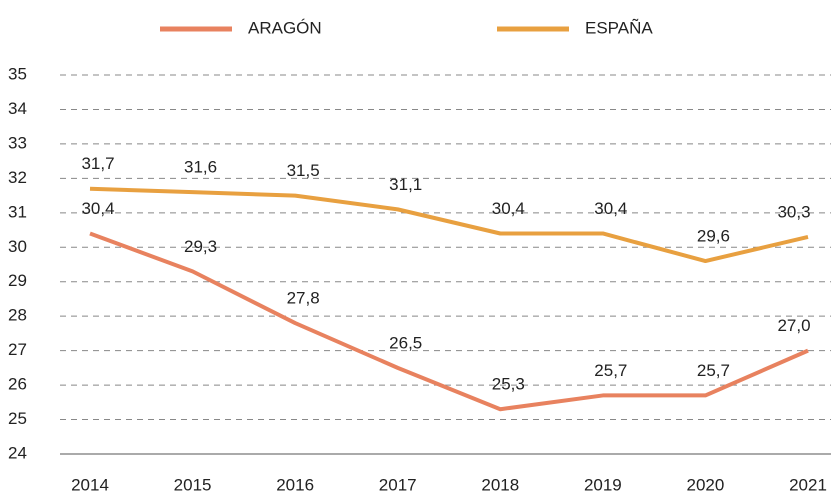 The height and width of the screenshot is (498, 831). What do you see at coordinates (17, 211) in the screenshot?
I see `y-tick-label: 31` at bounding box center [17, 211].